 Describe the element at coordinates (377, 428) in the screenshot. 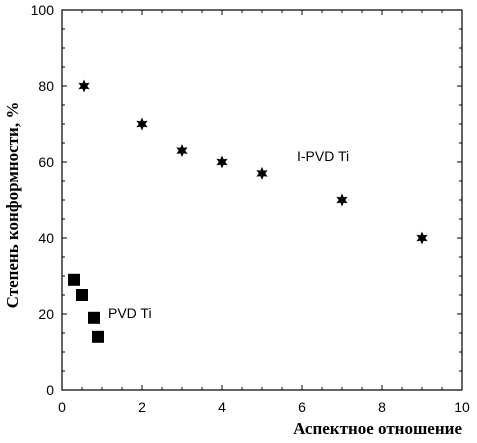

I see `x-axis-title: Аспектное отношение` at that location.